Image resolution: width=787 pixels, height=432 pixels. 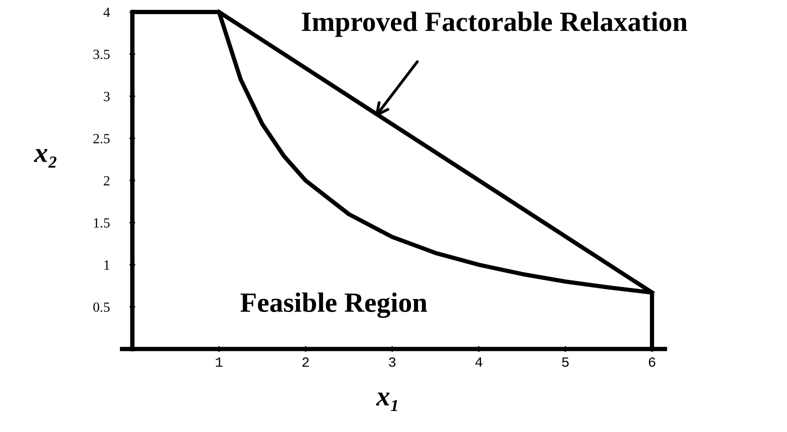 What do you see at coordinates (107, 265) in the screenshot?
I see `y-tick-label: 1` at bounding box center [107, 265].